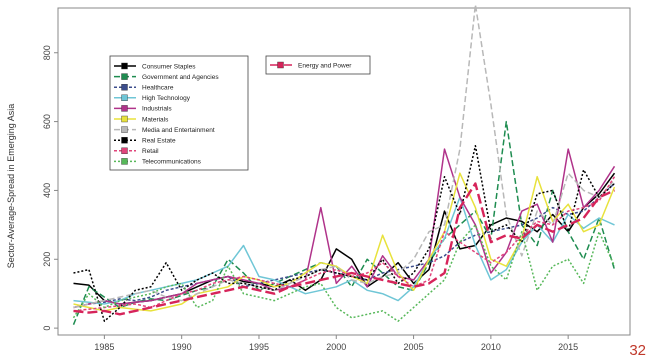  What do you see at coordinates (414, 347) in the screenshot?
I see `x-tick-label: 2005` at bounding box center [414, 347].